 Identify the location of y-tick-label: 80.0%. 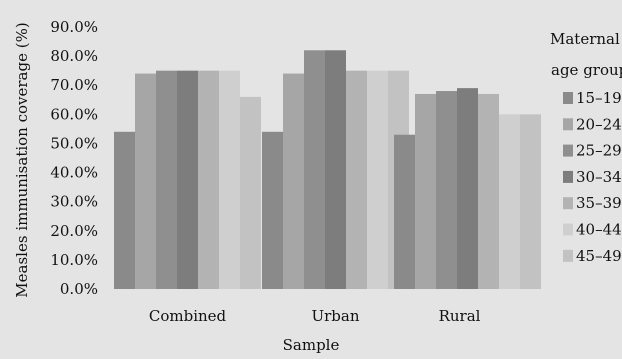
(74, 56).